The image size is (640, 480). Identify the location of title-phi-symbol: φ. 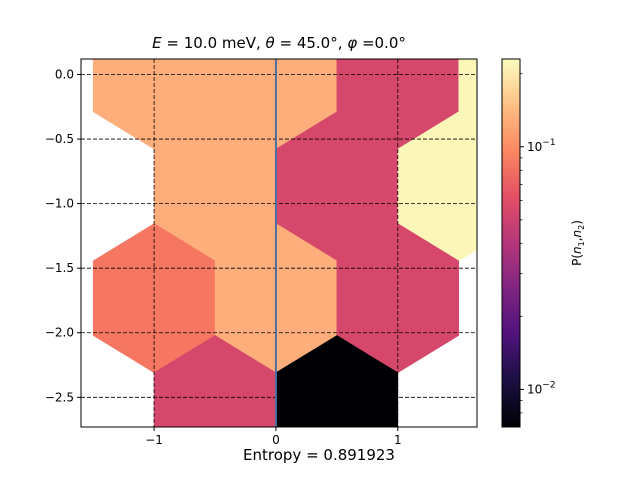
(352, 43).